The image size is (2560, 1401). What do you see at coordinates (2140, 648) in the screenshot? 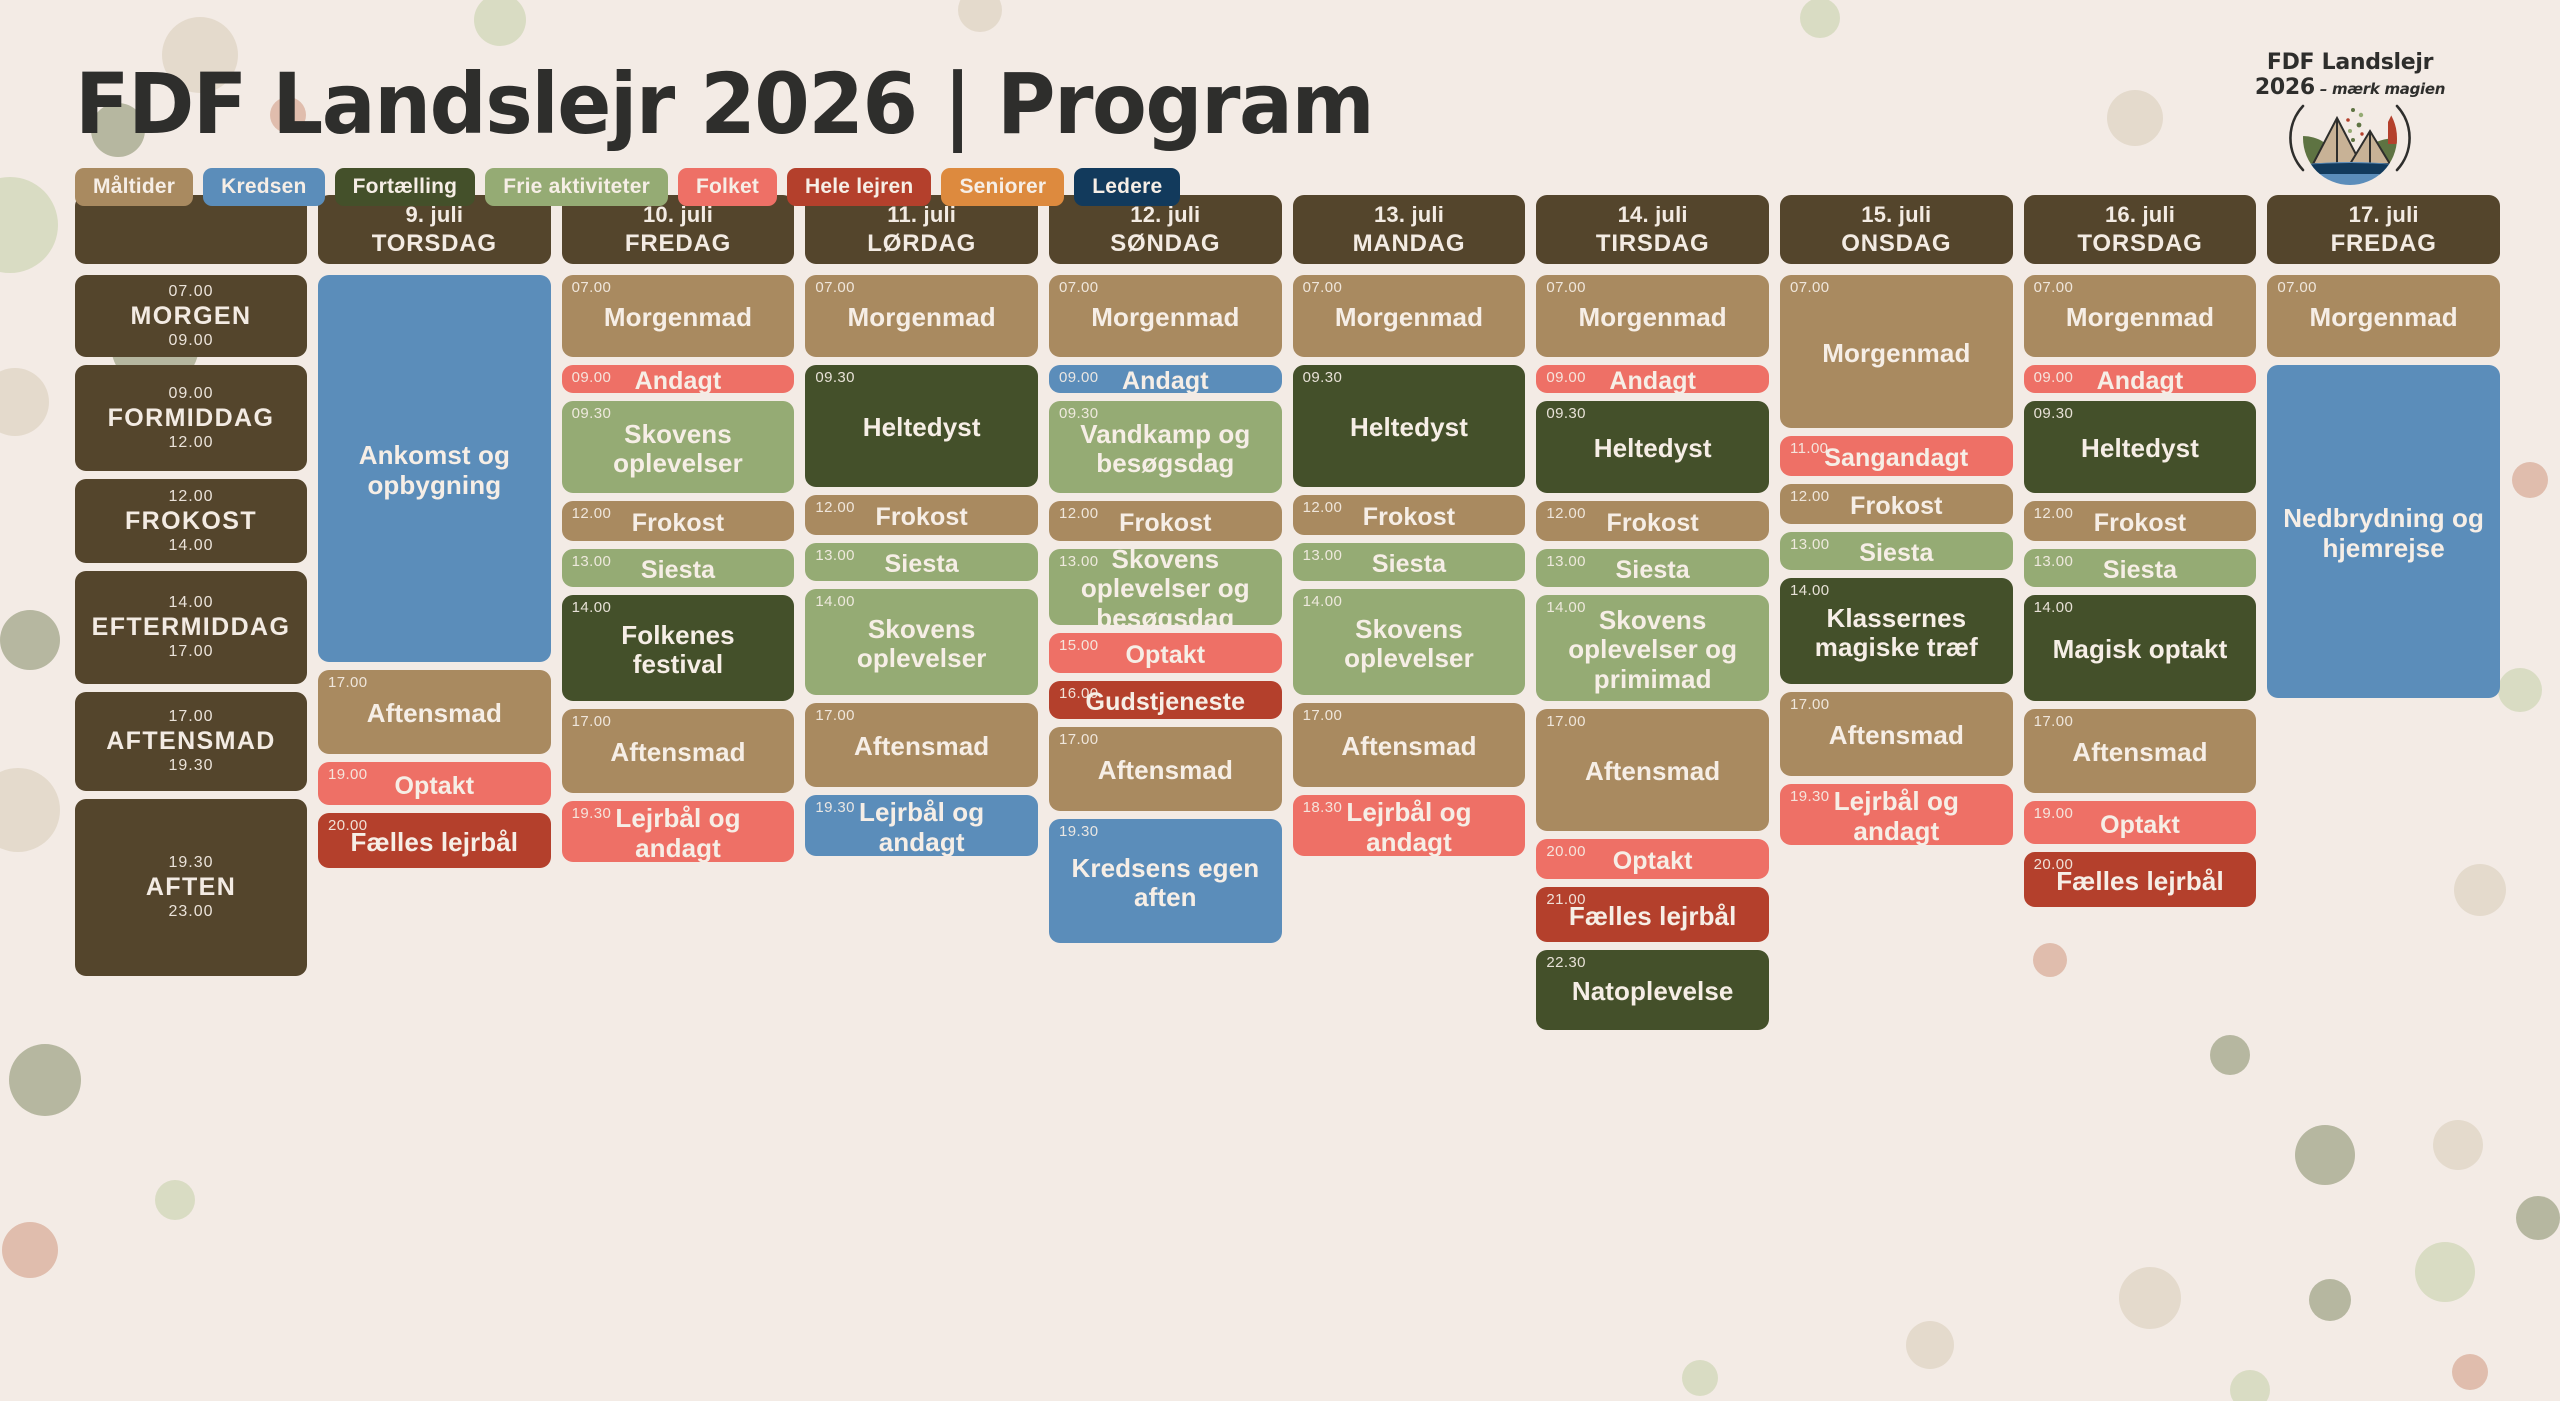
I see `event-card: 14.00 Magisk optakt` at bounding box center [2140, 648].